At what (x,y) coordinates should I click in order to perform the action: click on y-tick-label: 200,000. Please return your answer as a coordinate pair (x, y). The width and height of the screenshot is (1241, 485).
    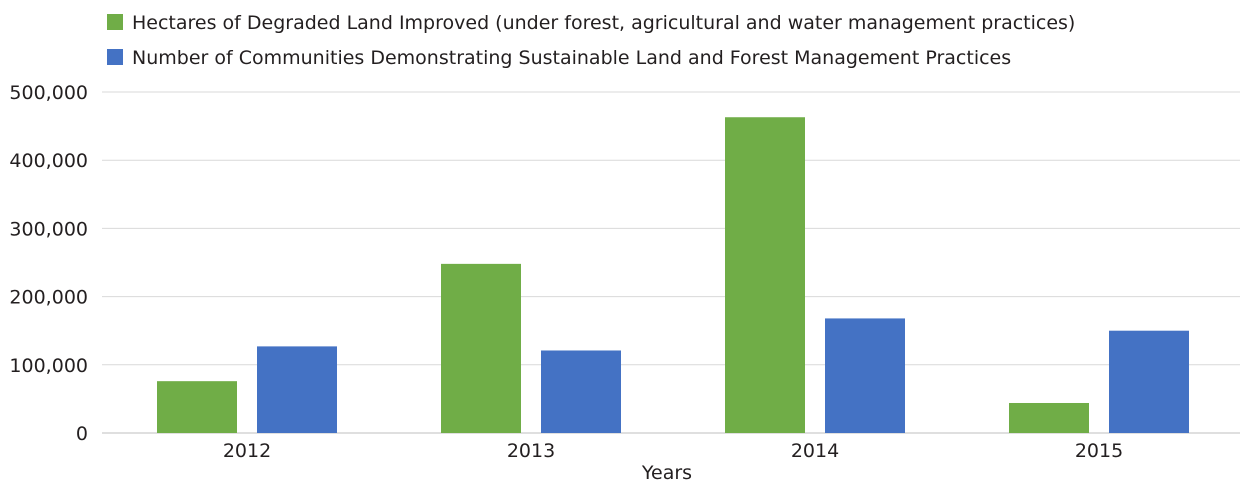
    Looking at the image, I should click on (48, 298).